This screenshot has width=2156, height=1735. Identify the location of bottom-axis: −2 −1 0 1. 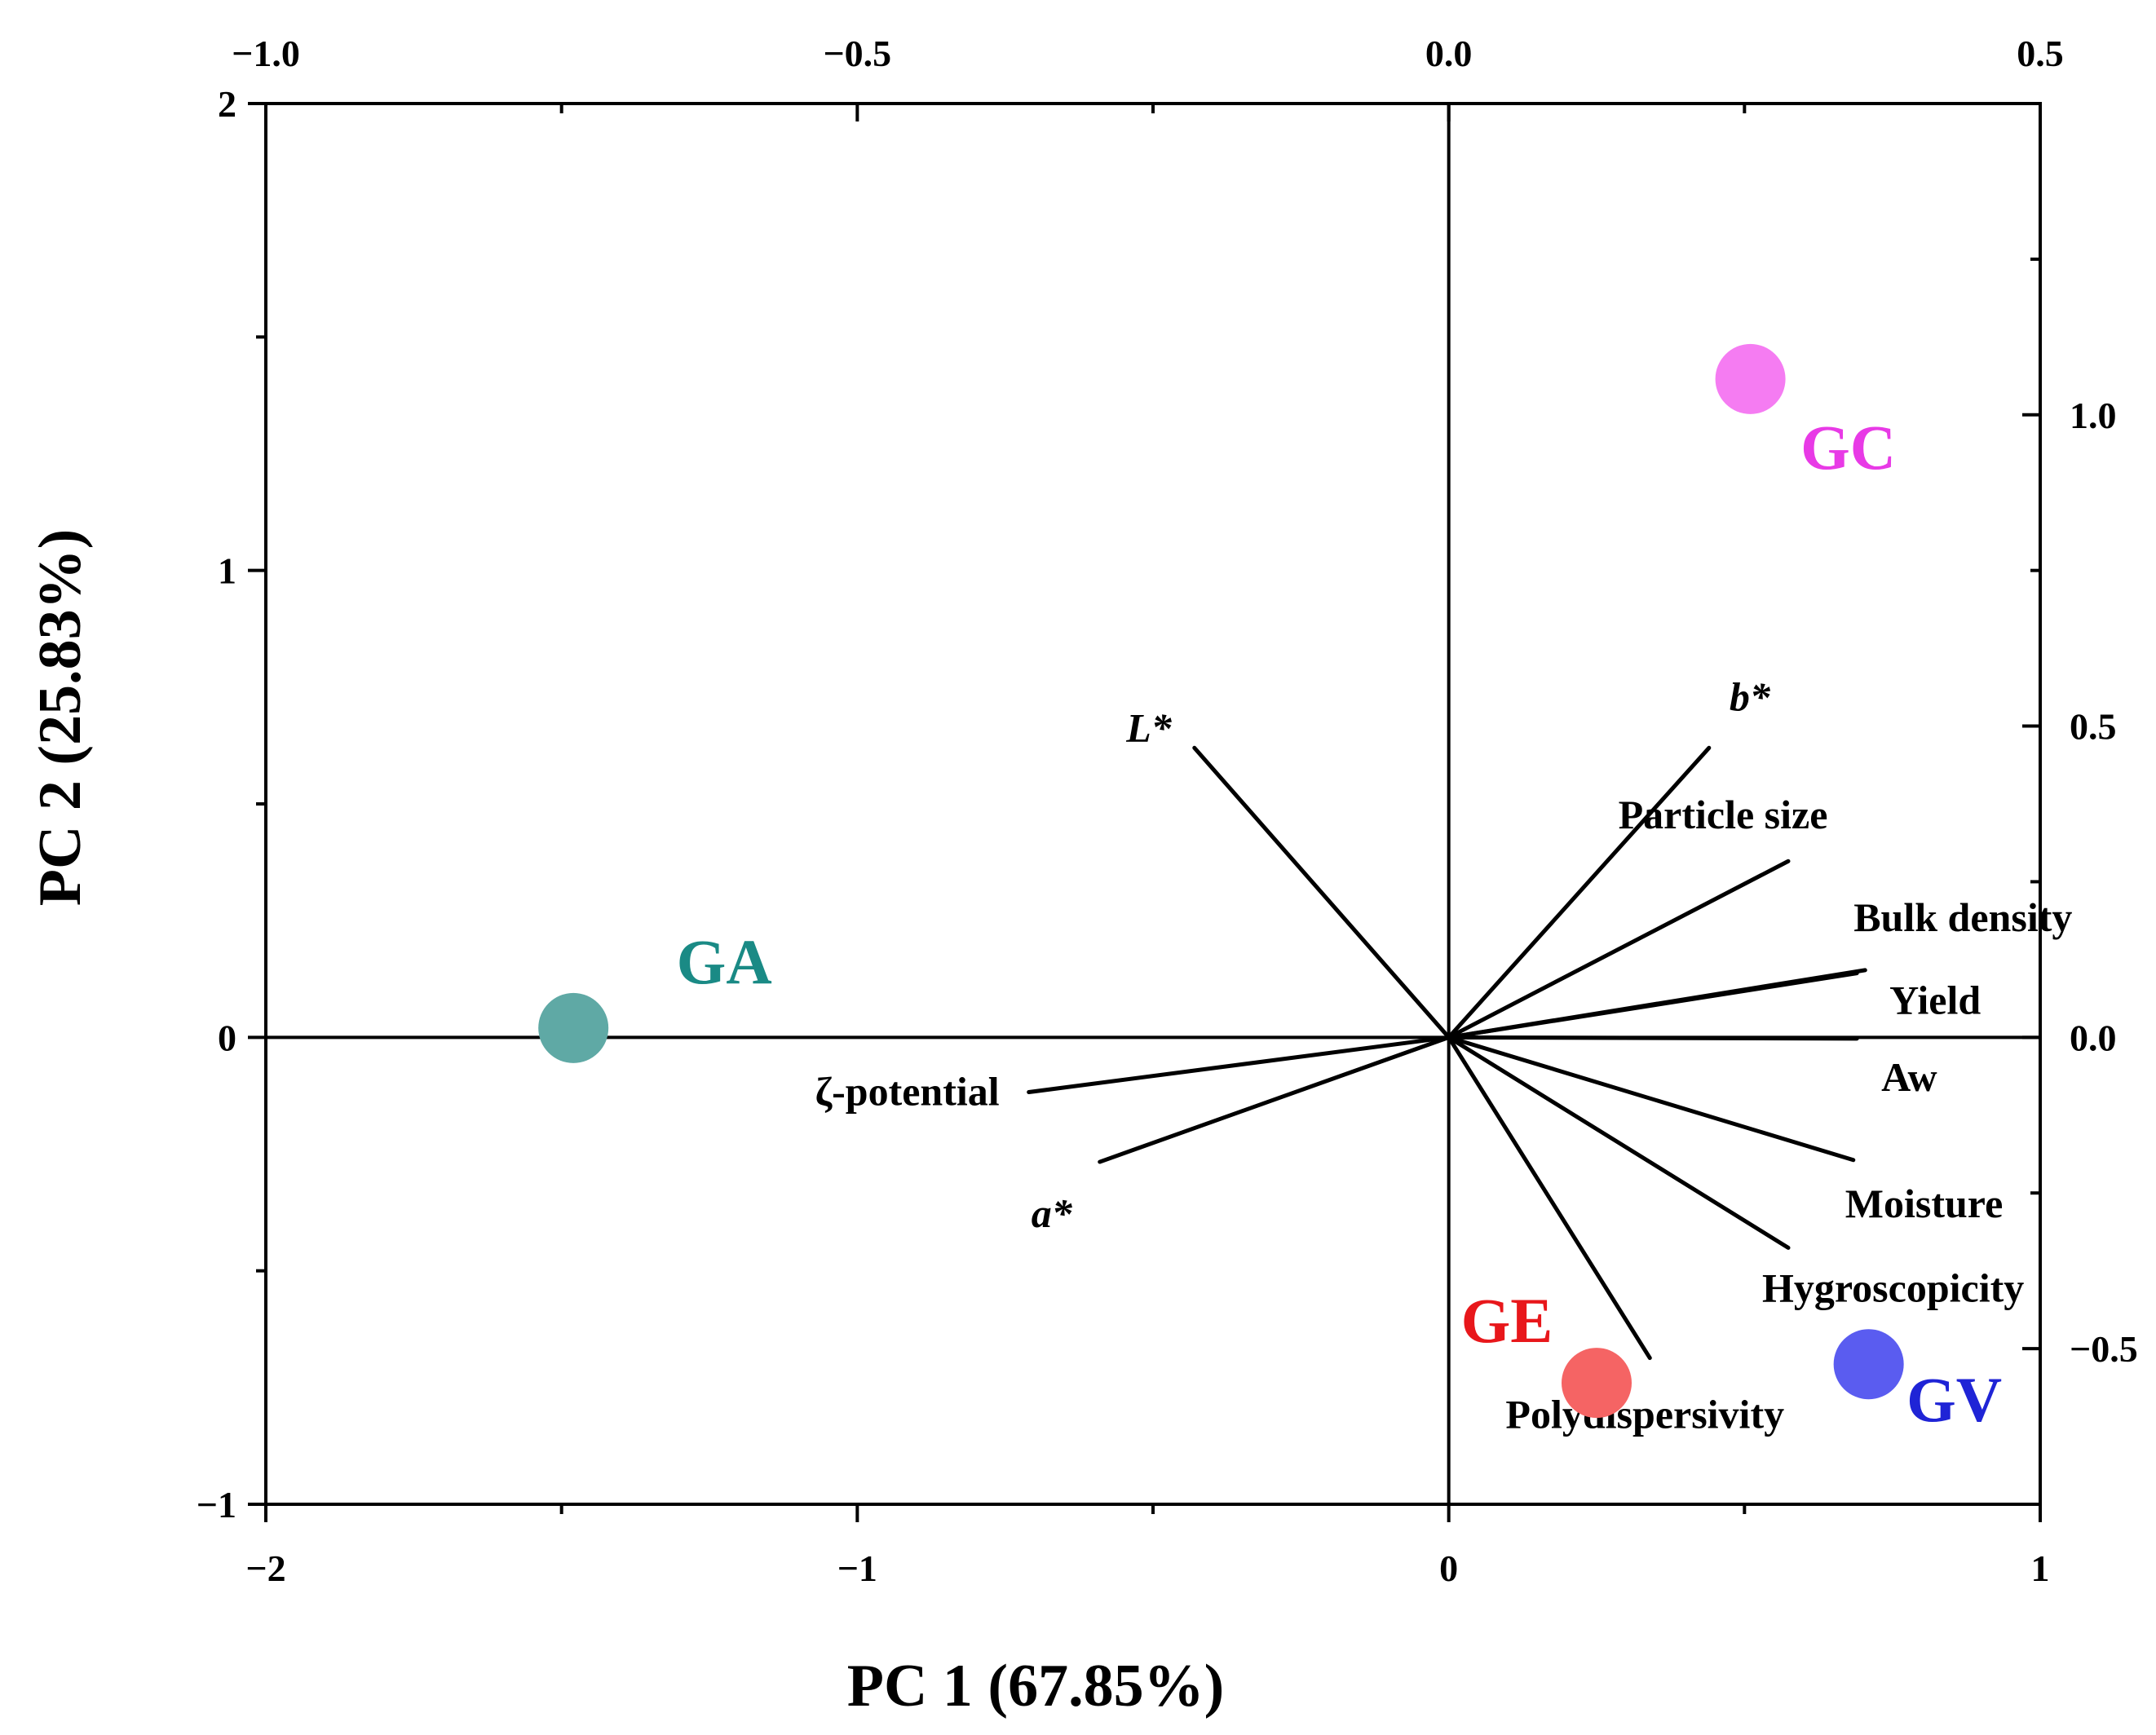
(1147, 1546).